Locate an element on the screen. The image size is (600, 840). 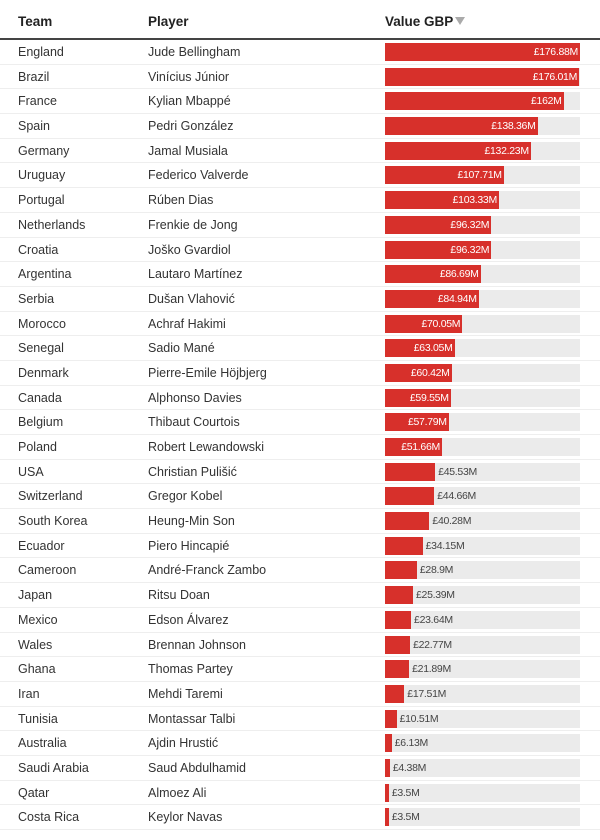
player-cell: Pierre-Emile Höjbjerg is located at coordinates (207, 372).